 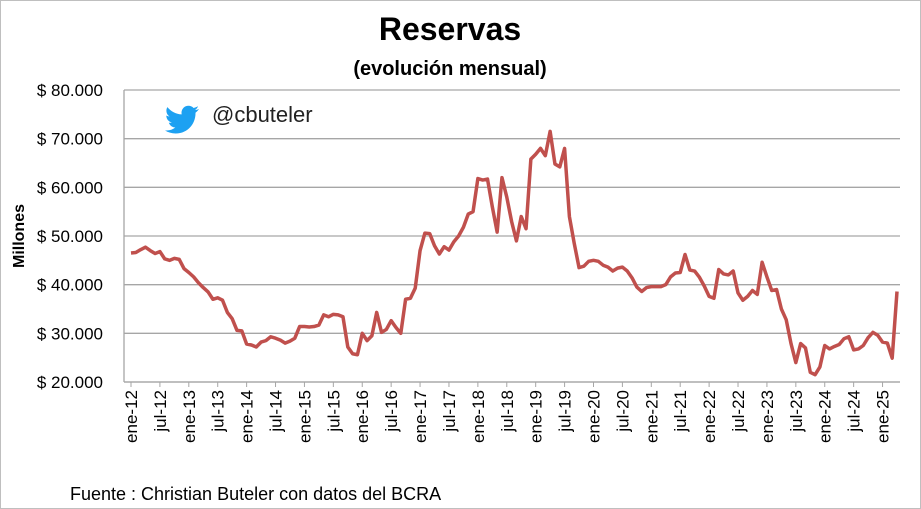 What do you see at coordinates (796, 411) in the screenshot?
I see `x-tick-label: jul-23` at bounding box center [796, 411].